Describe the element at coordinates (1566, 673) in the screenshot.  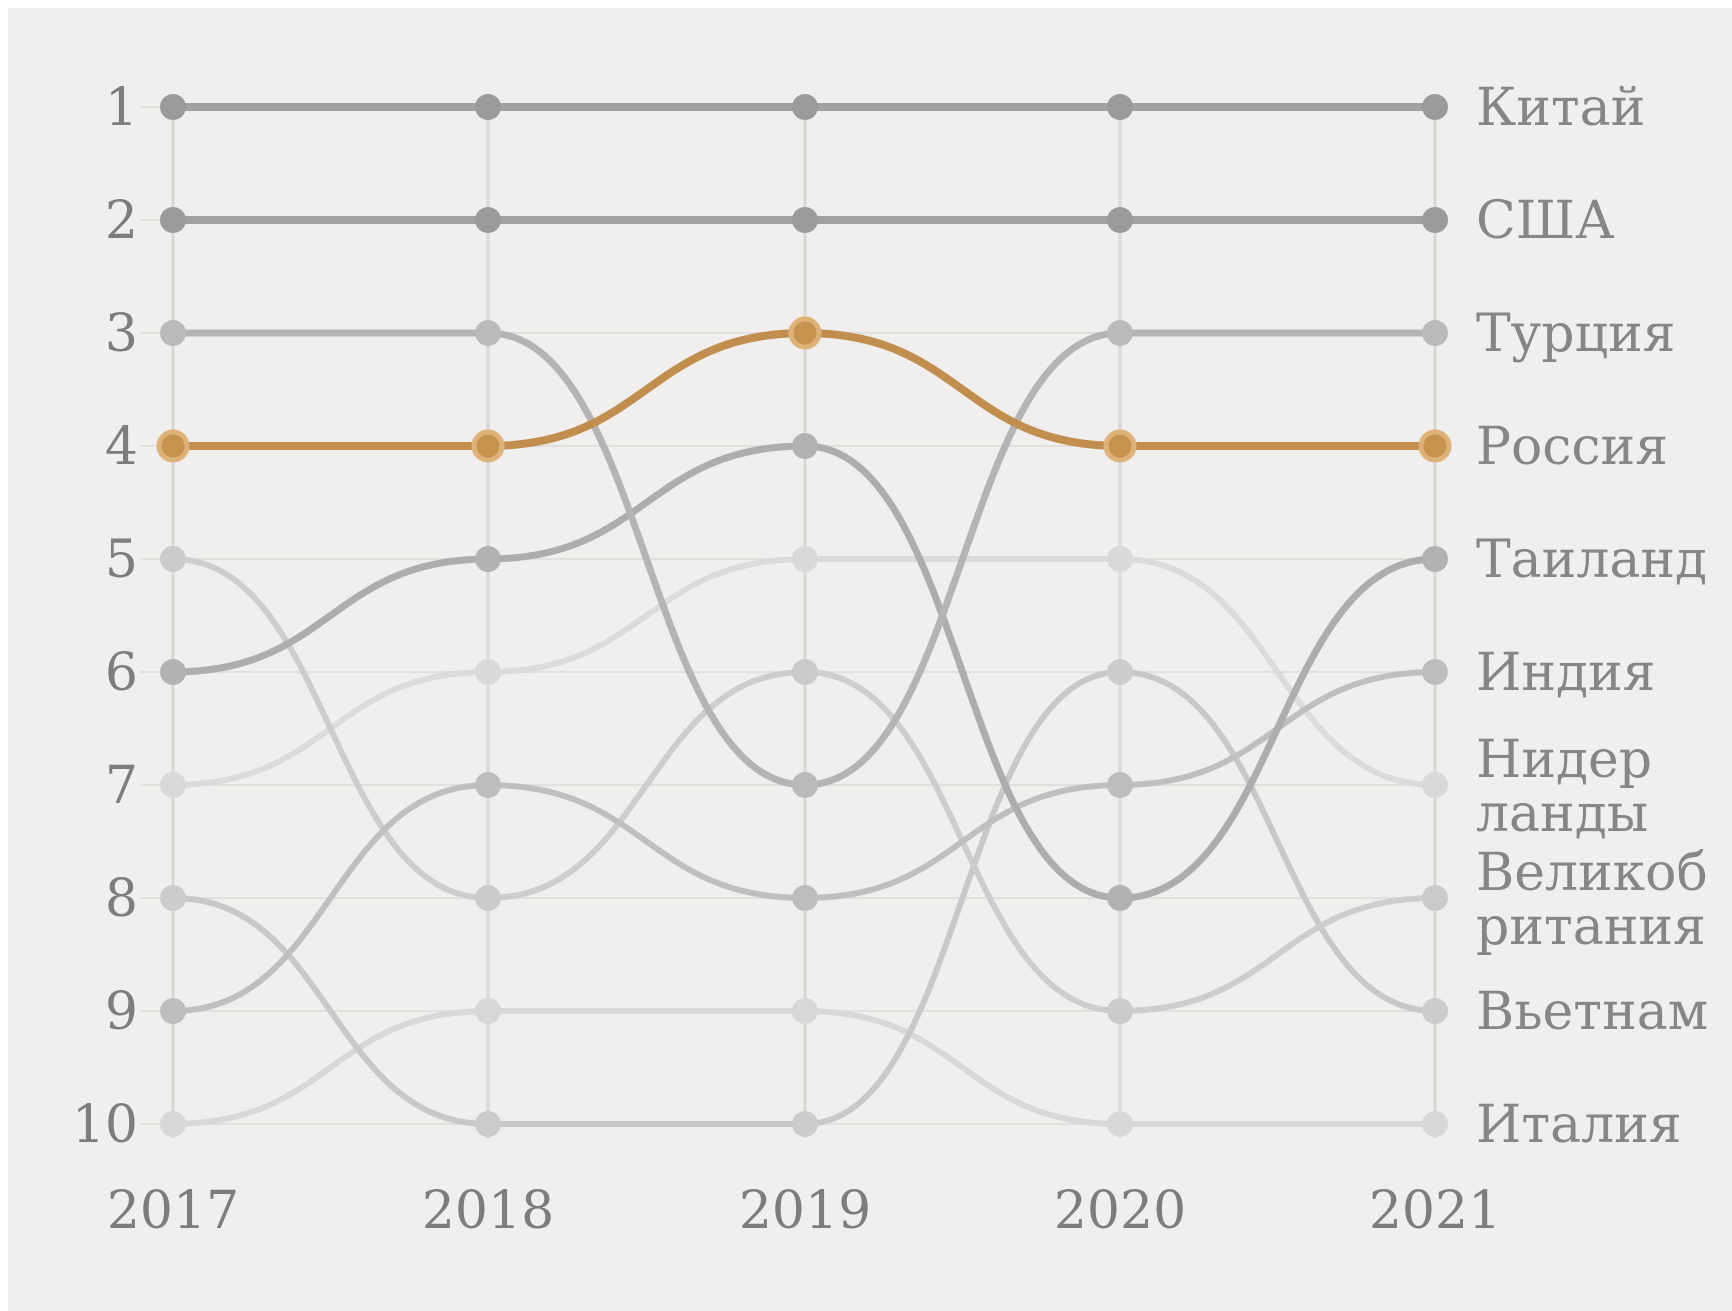
I see `country-label-india: Индия` at that location.